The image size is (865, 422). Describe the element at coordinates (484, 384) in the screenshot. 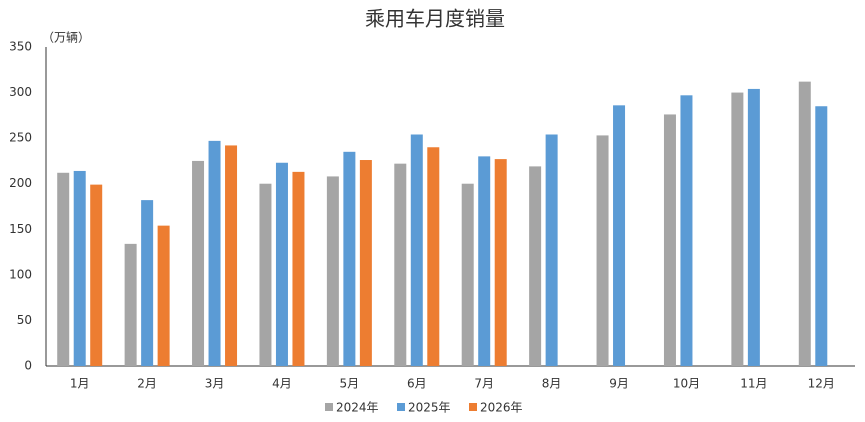

I see `x-tick-label: 7月` at that location.